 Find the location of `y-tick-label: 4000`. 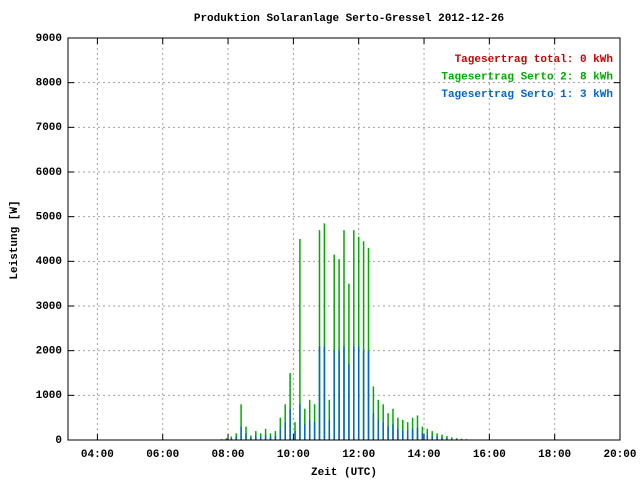

y-tick-label: 4000 is located at coordinates (49, 262).